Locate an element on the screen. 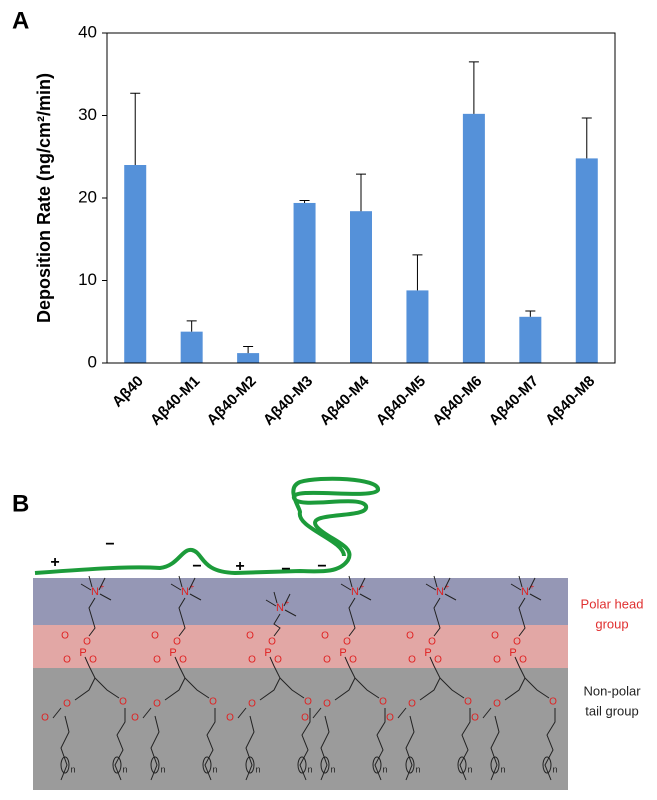 This screenshot has height=800, width=657. layer-label: Non-polar is located at coordinates (612, 690).